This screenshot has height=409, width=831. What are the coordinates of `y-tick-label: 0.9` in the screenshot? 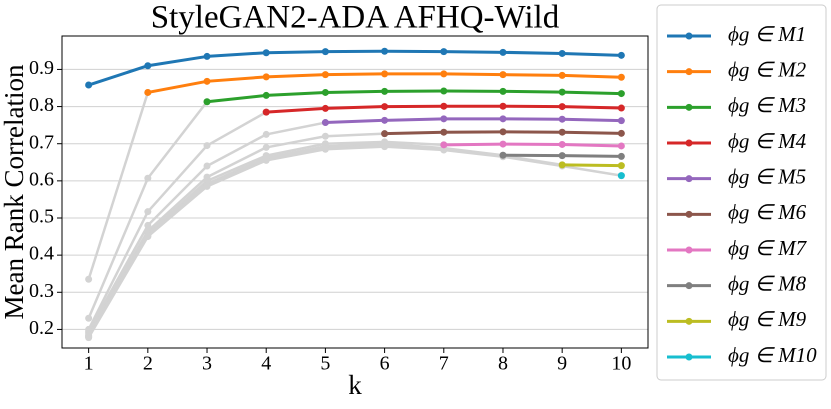 It's located at (41, 68).